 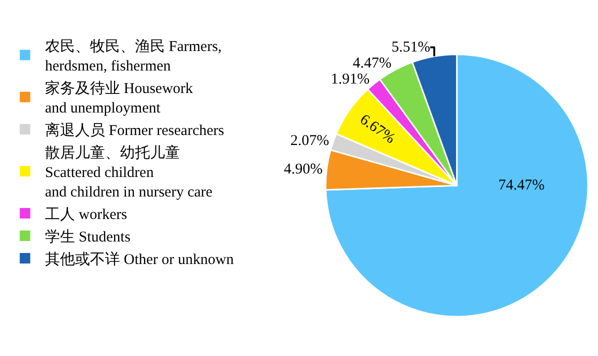 I want to click on data-label: 1.91%, so click(x=350, y=79).